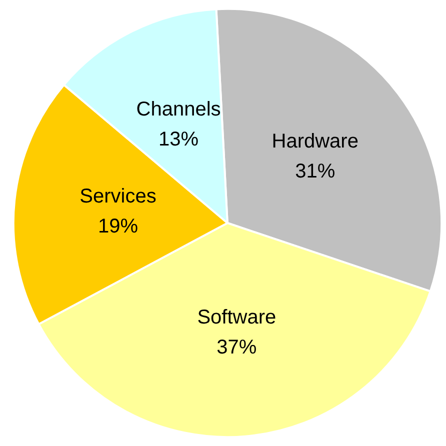  Describe the element at coordinates (236, 347) in the screenshot. I see `data-label: 37%` at that location.